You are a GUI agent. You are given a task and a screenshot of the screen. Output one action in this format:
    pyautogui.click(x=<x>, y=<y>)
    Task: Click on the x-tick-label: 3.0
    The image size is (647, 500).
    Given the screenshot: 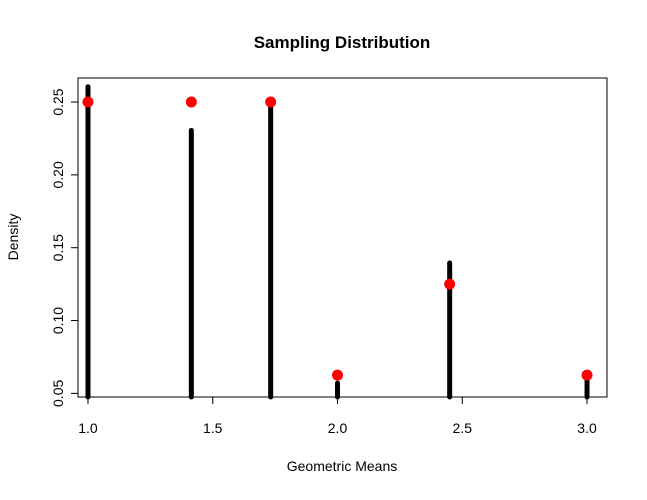 What is the action you would take?
    pyautogui.click(x=587, y=428)
    